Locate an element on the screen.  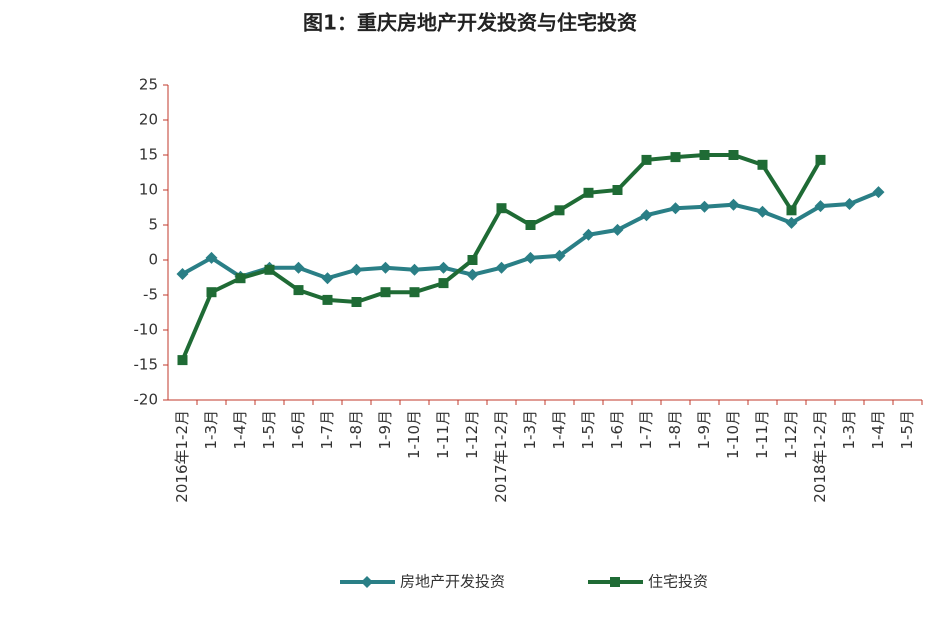
chart-title: 图1：重庆房地产开发投资与住宅投资 is located at coordinates (470, 23).